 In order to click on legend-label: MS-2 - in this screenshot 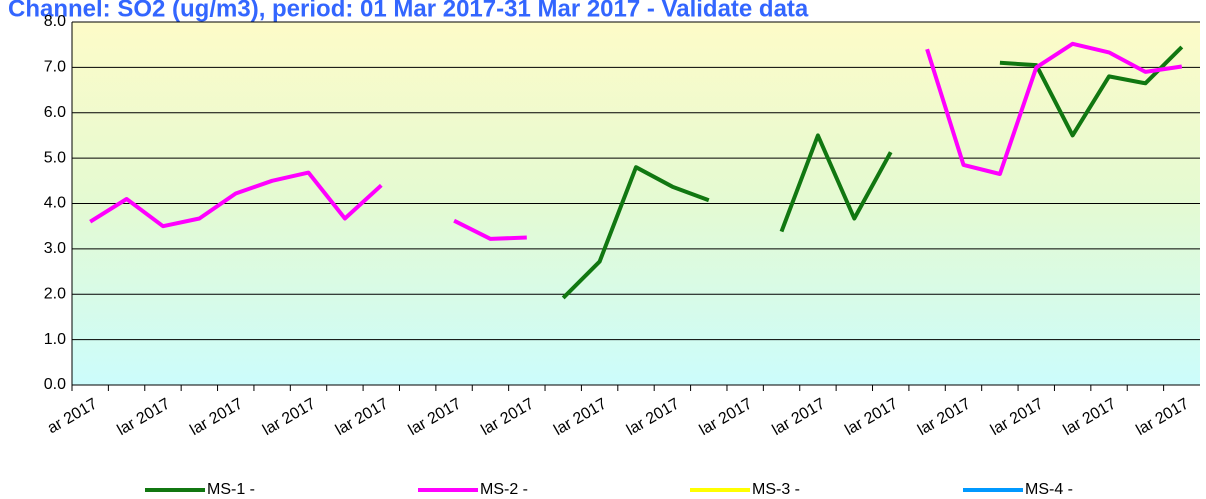, I will do `click(504, 489)`.